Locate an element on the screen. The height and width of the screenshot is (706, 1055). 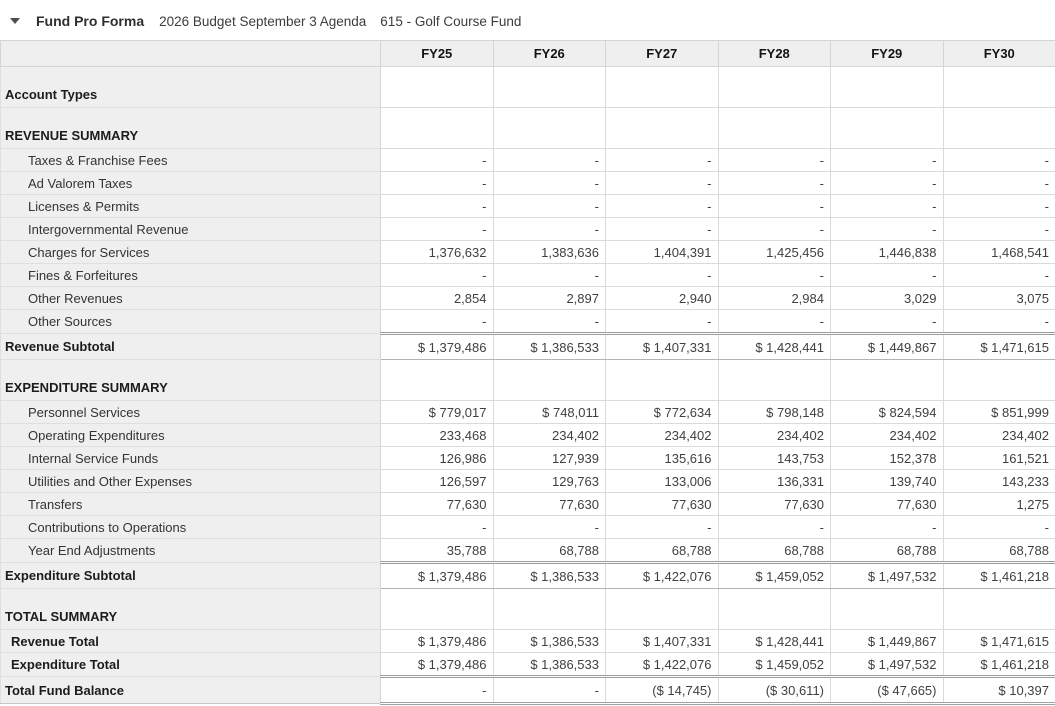
value-cell: 68,788 is located at coordinates (998, 550).